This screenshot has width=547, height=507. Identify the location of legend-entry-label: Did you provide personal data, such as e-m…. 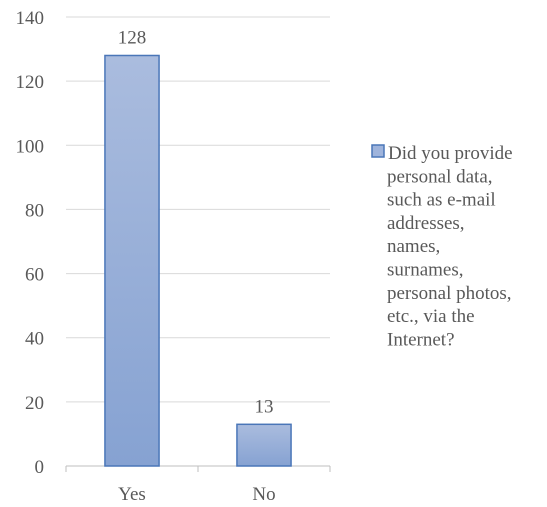
(450, 246).